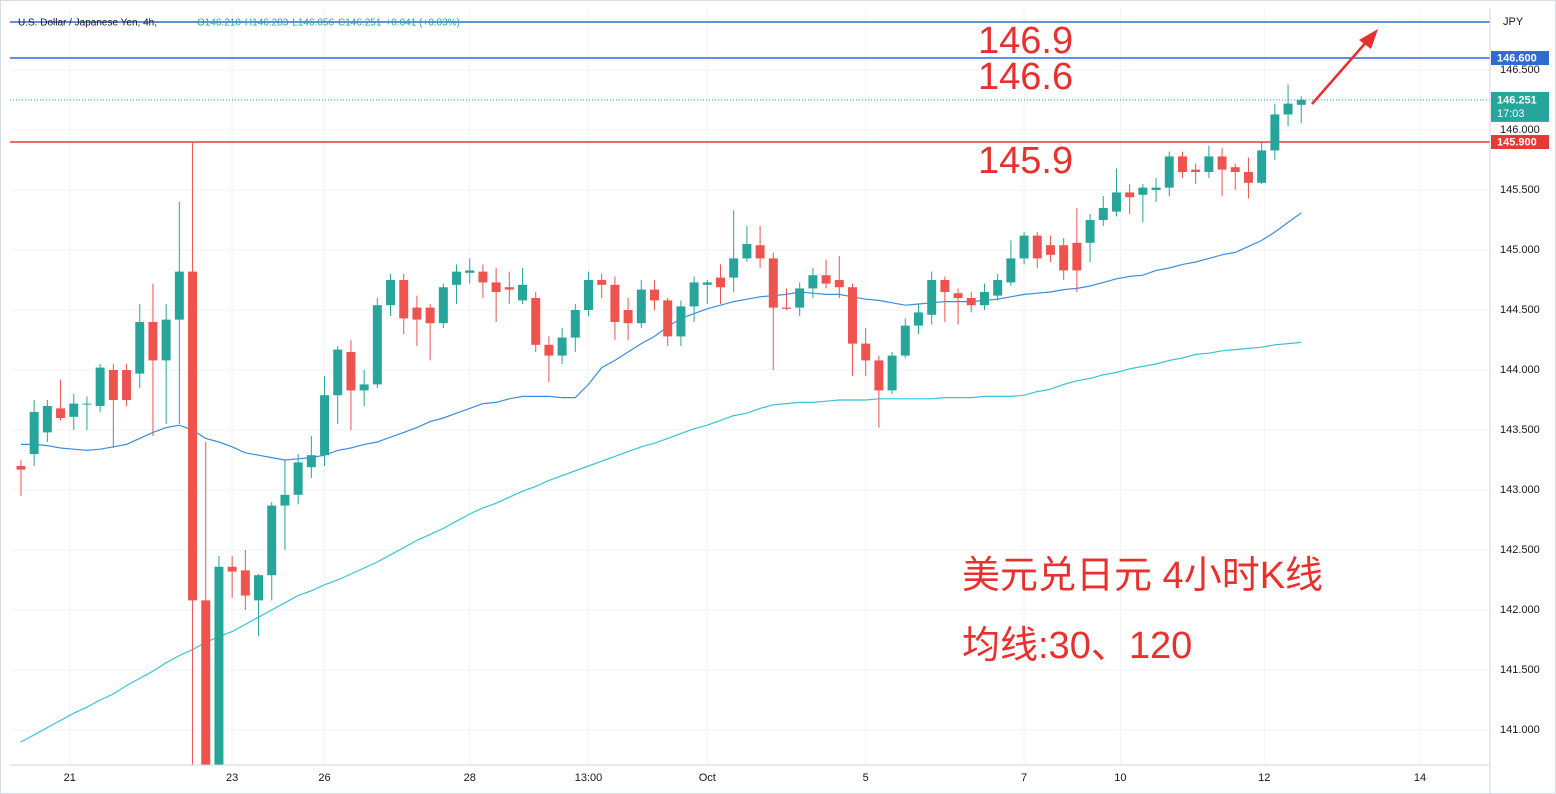  What do you see at coordinates (1520, 70) in the screenshot?
I see `y-tick-label: 146.500` at bounding box center [1520, 70].